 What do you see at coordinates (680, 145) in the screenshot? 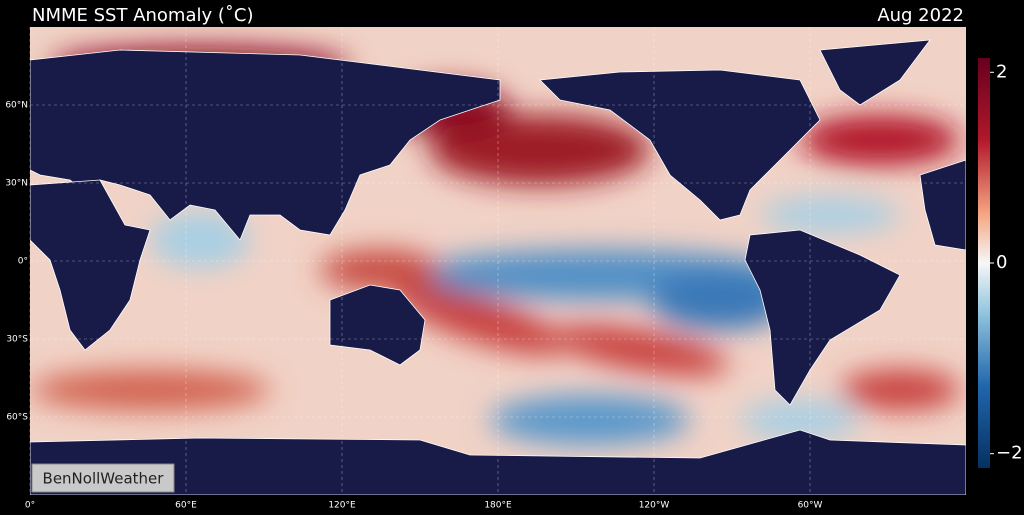
I see `north-america` at bounding box center [680, 145].